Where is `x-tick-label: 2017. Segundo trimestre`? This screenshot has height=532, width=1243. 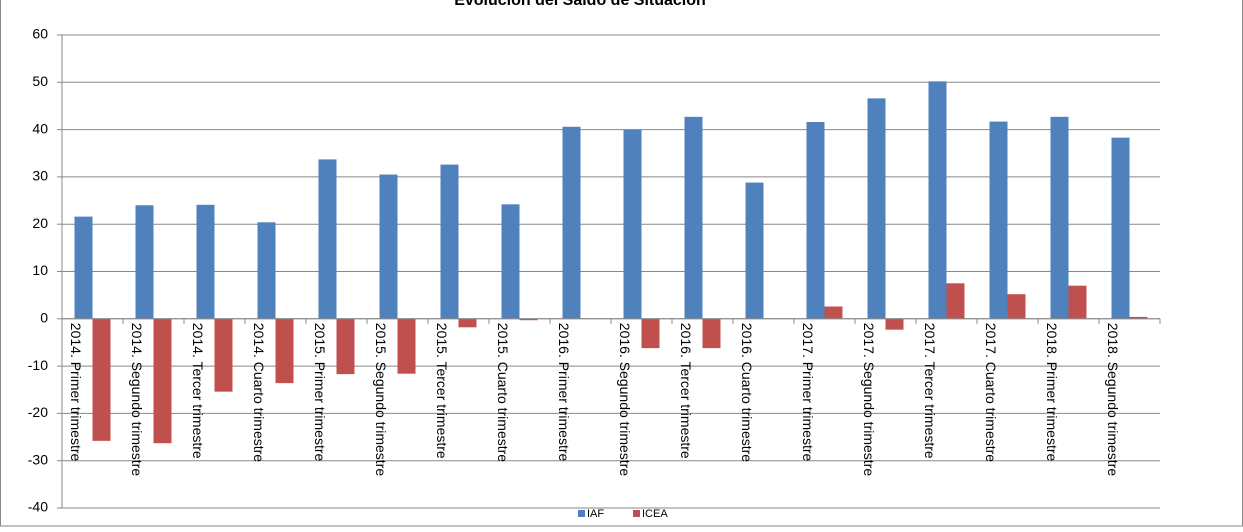 x-tick-label: 2017. Segundo trimestre is located at coordinates (869, 400).